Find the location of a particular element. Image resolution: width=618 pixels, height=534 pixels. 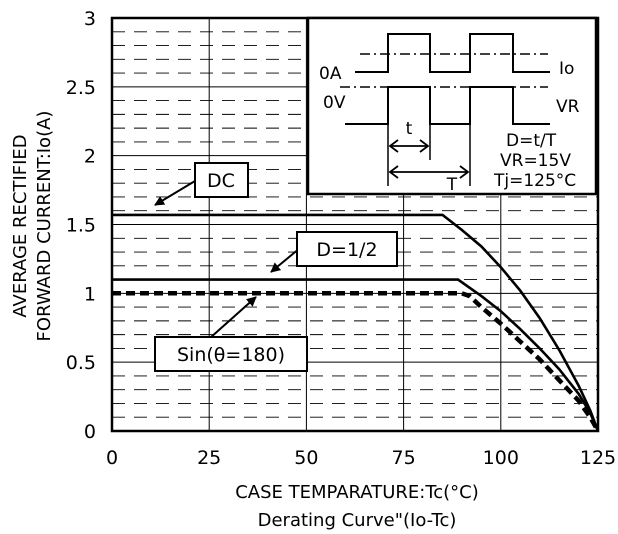

x-tick-label: 75 is located at coordinates (404, 458).